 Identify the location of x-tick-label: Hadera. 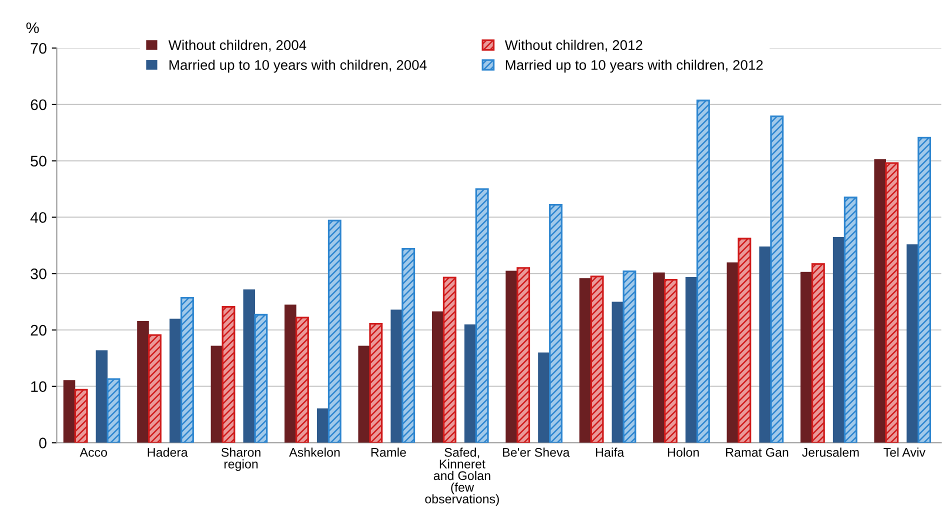
(168, 452).